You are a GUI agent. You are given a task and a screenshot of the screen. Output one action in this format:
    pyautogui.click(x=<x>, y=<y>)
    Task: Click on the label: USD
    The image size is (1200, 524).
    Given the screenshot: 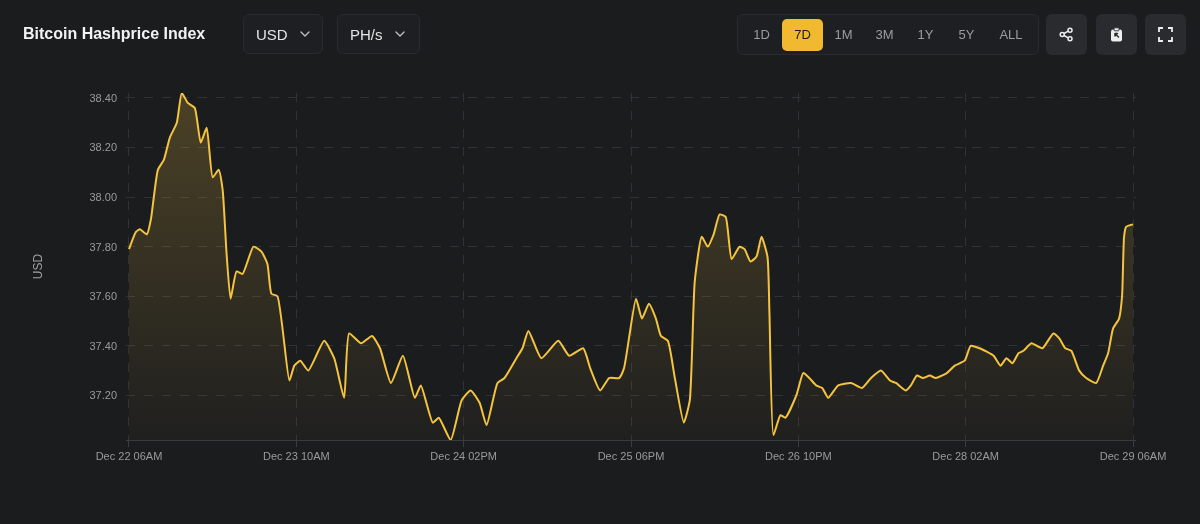 What is the action you would take?
    pyautogui.click(x=272, y=34)
    